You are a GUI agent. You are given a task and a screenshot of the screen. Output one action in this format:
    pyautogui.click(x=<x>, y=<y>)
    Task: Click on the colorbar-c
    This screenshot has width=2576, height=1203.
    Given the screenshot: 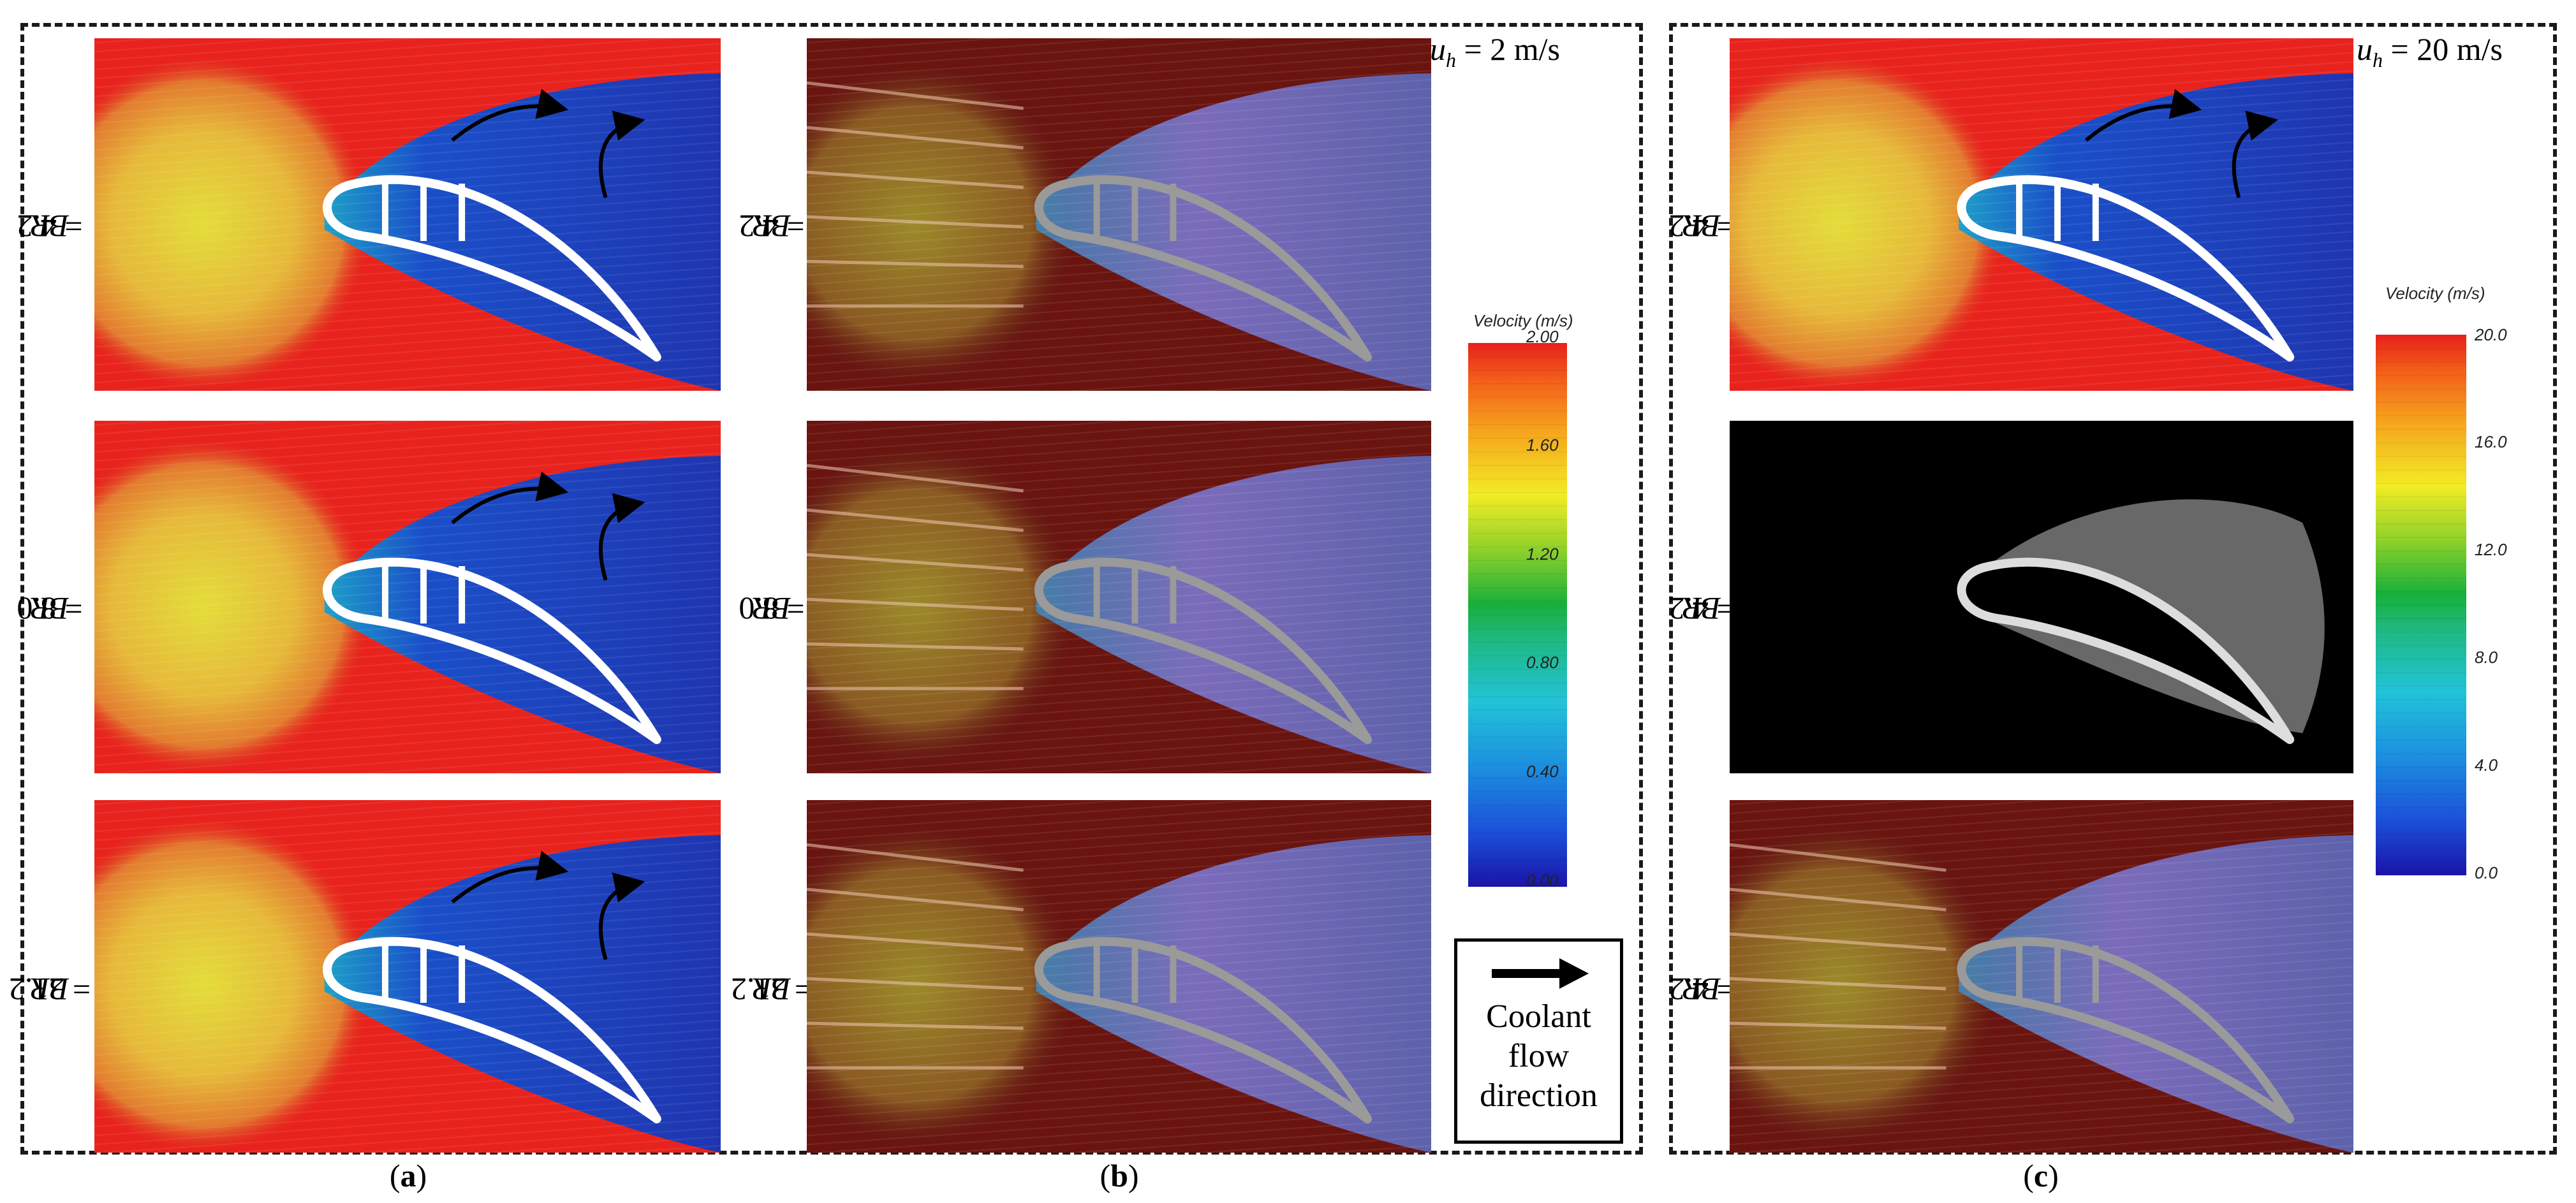 What is the action you would take?
    pyautogui.click(x=2421, y=605)
    